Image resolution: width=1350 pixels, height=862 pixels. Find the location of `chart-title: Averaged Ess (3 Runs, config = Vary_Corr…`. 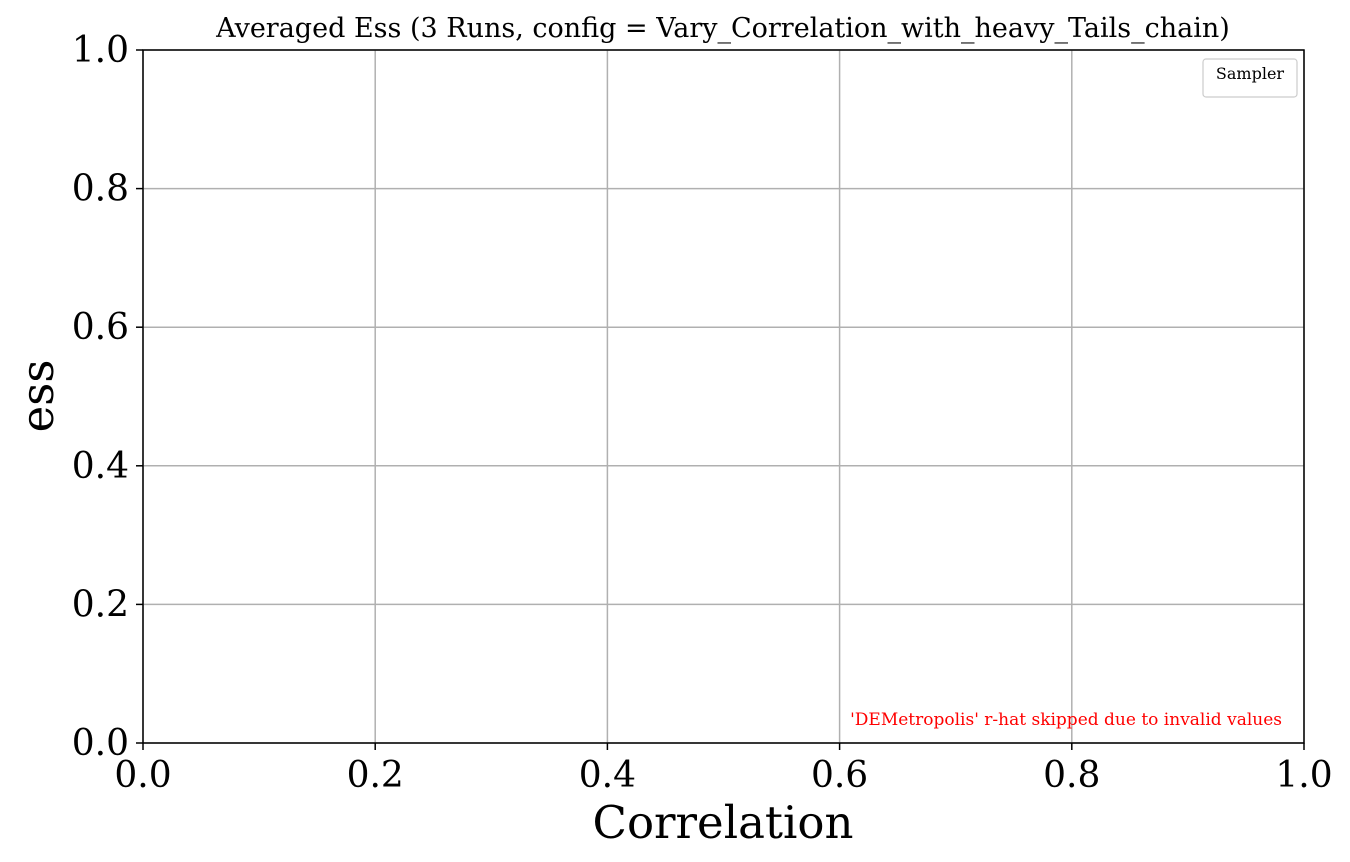

chart-title: Averaged Ess (3 Runs, config = Vary_Corr… is located at coordinates (722, 28).